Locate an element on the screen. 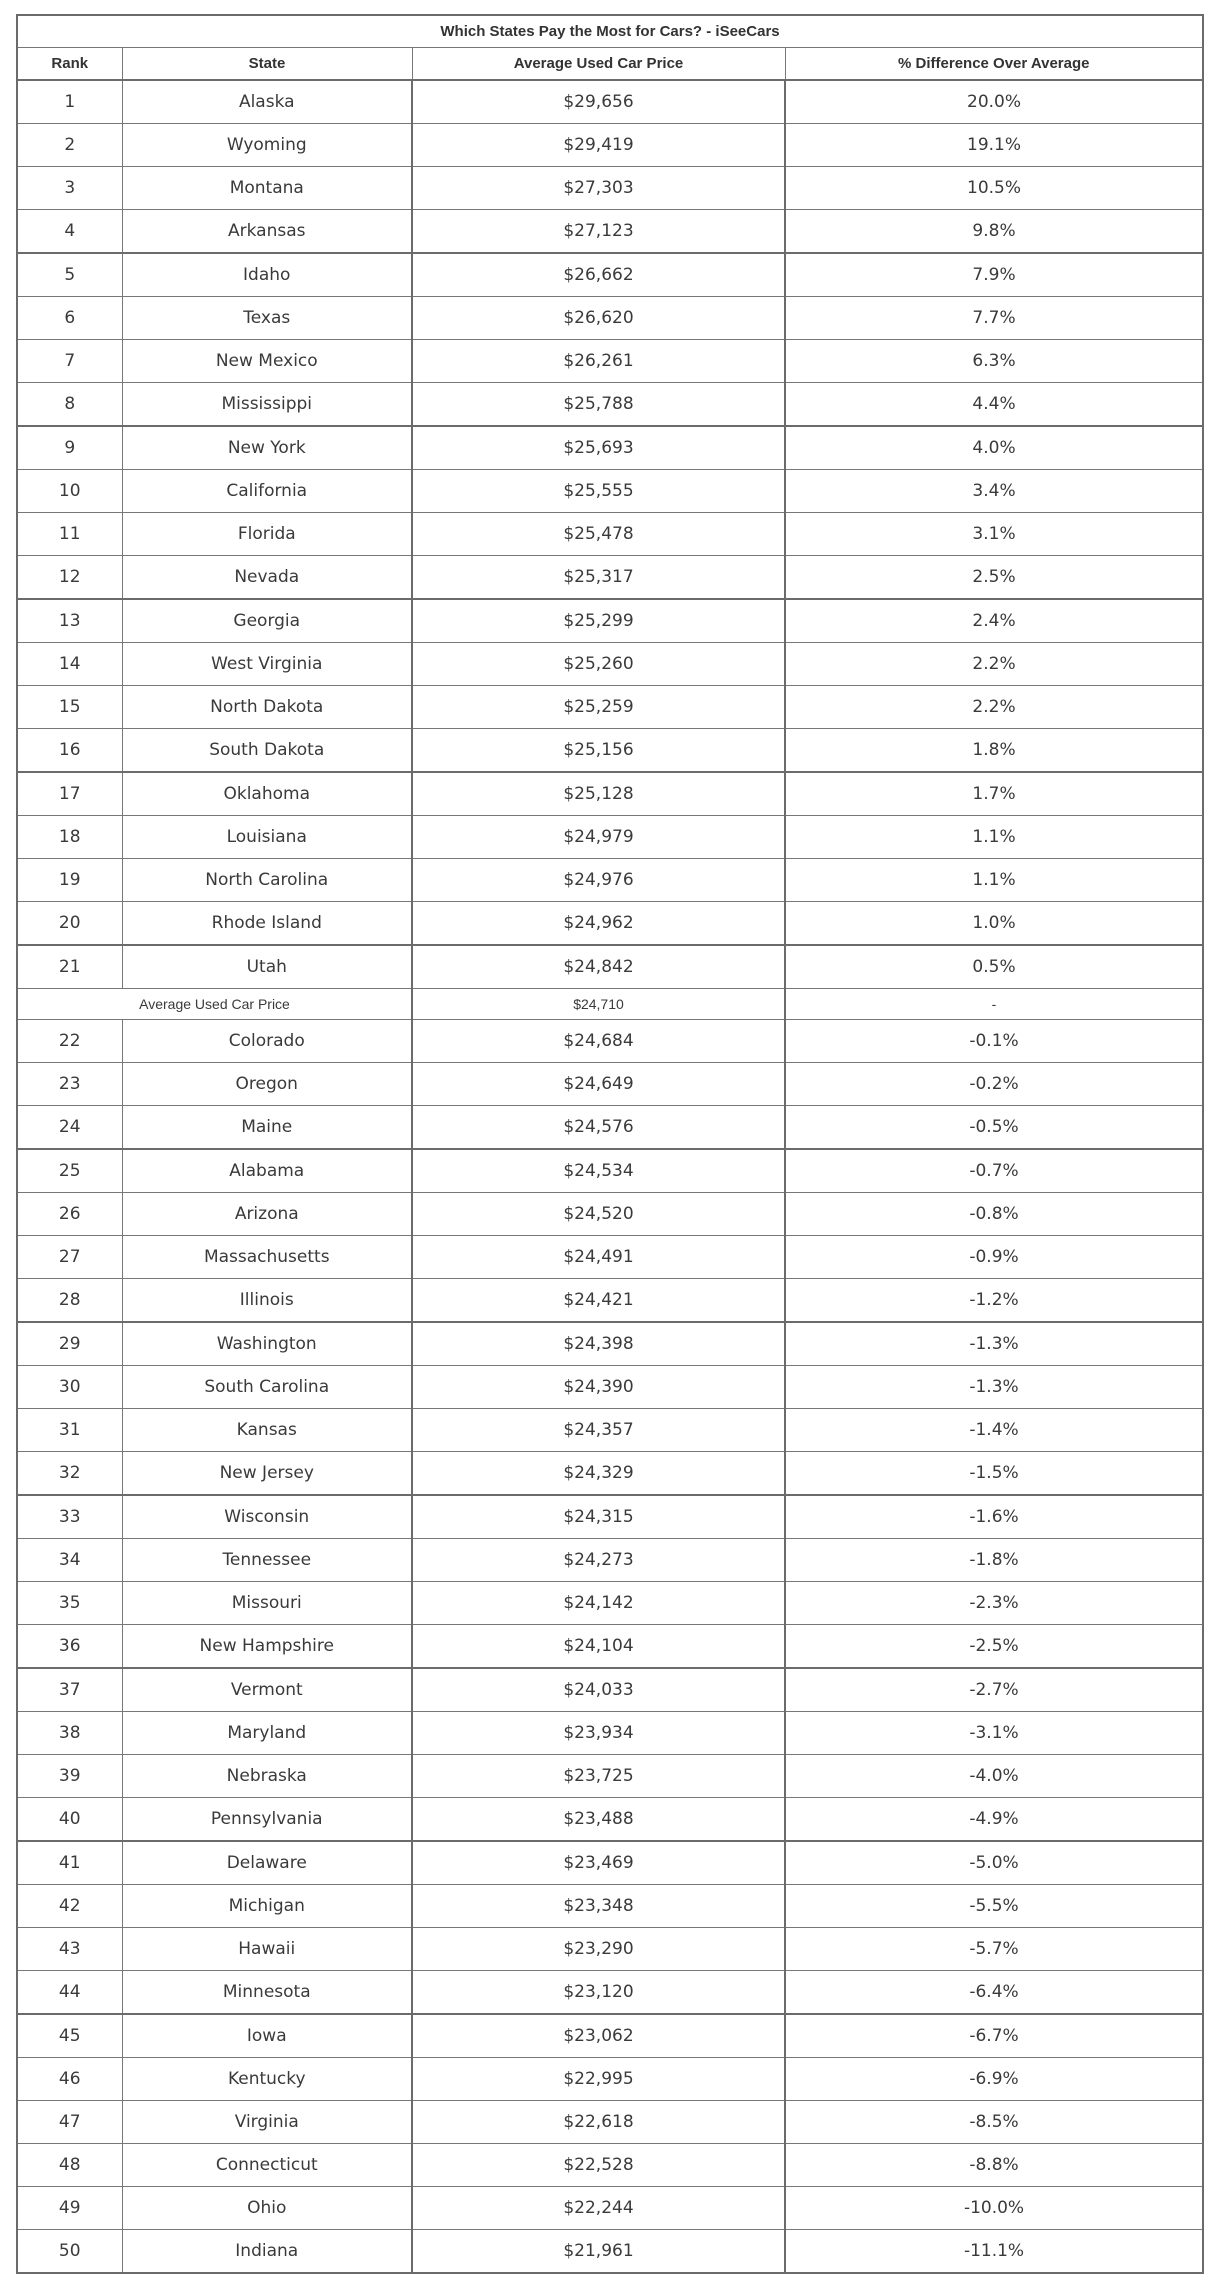 The image size is (1231, 2289). table-row: 35 Missouri $24,142 -2.3% is located at coordinates (610, 1603).